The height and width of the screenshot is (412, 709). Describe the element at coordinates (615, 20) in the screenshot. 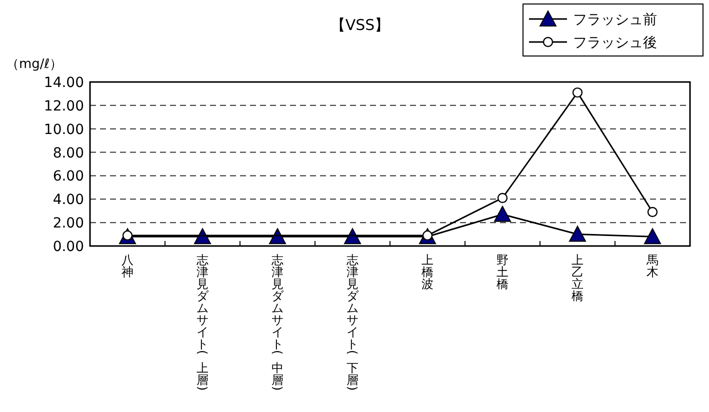

I see `legend-label: フラッシュ前` at that location.